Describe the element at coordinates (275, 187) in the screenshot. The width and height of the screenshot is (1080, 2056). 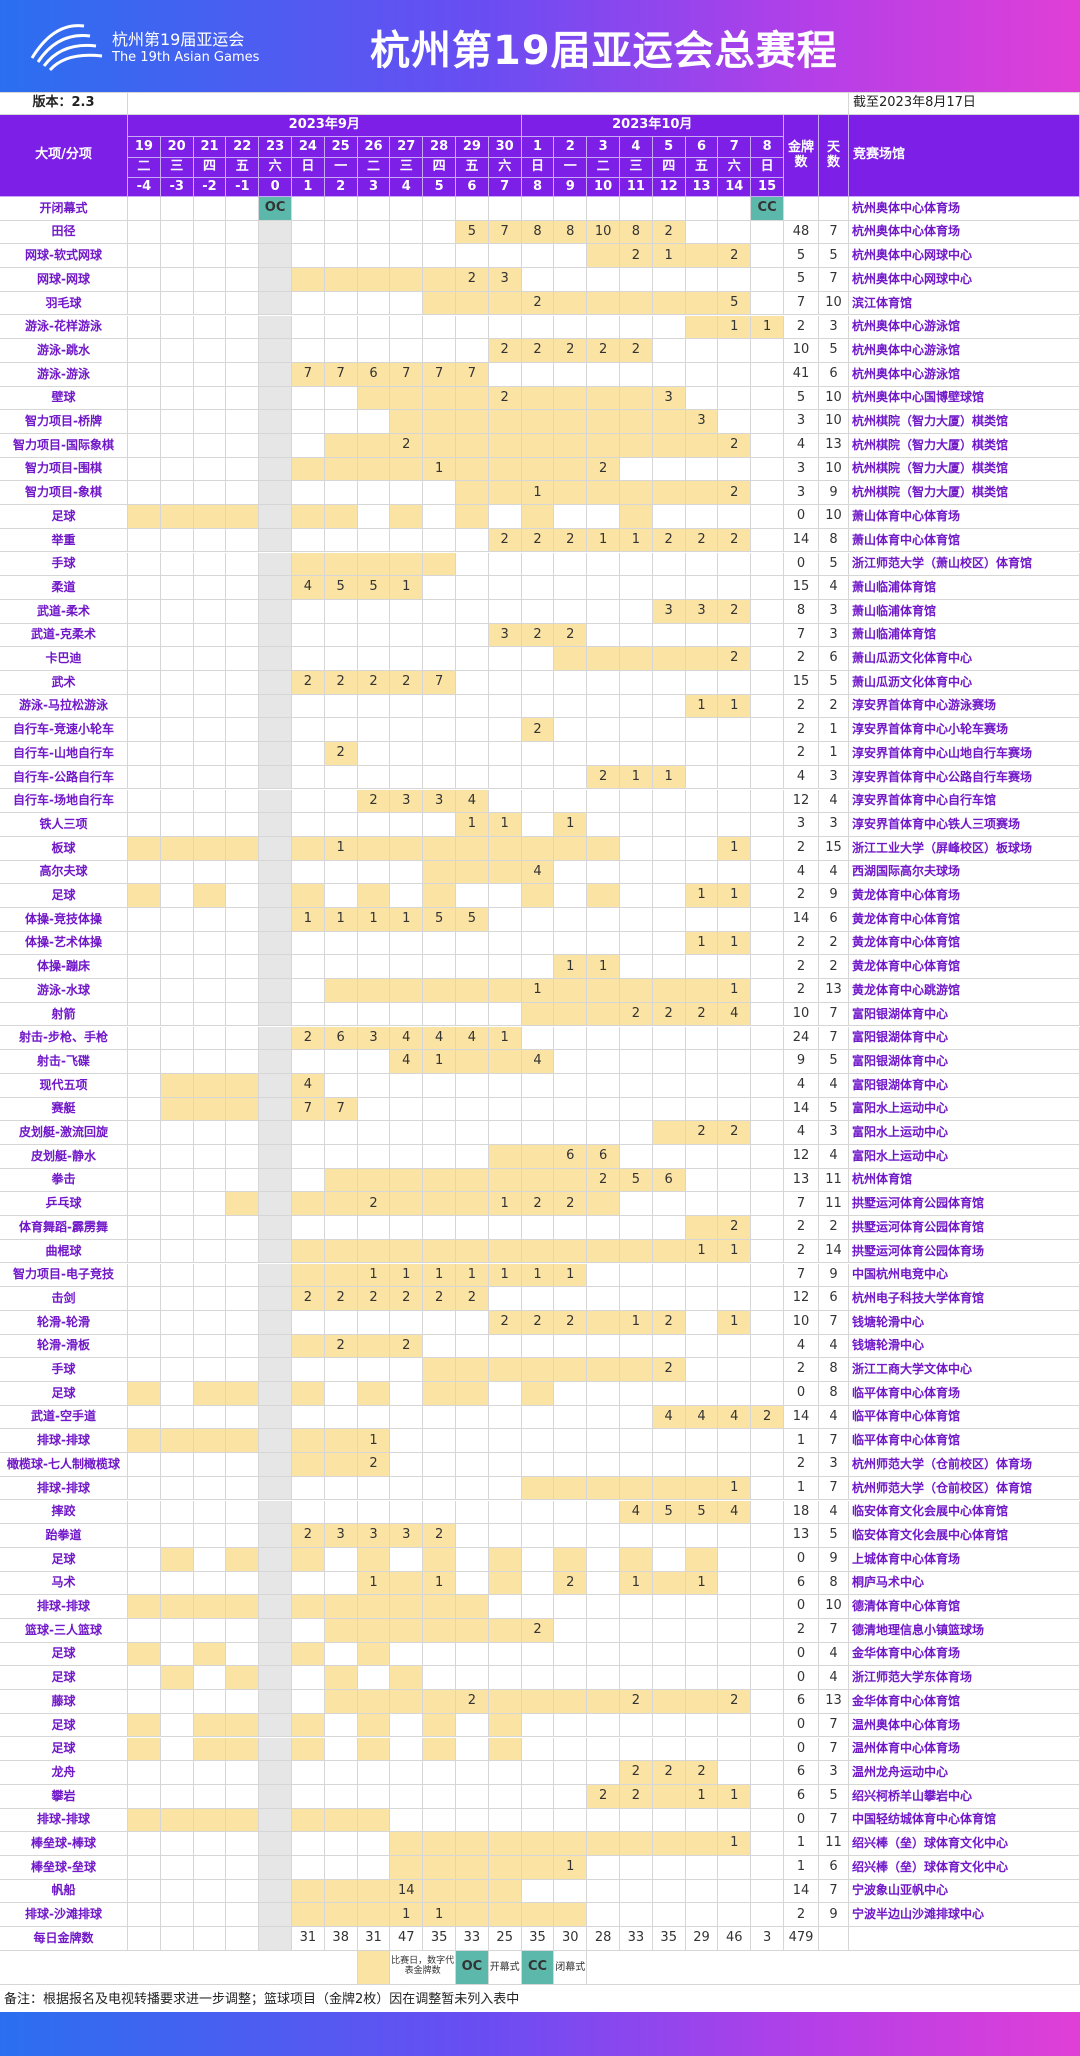
I see `day-number-header: 0` at that location.